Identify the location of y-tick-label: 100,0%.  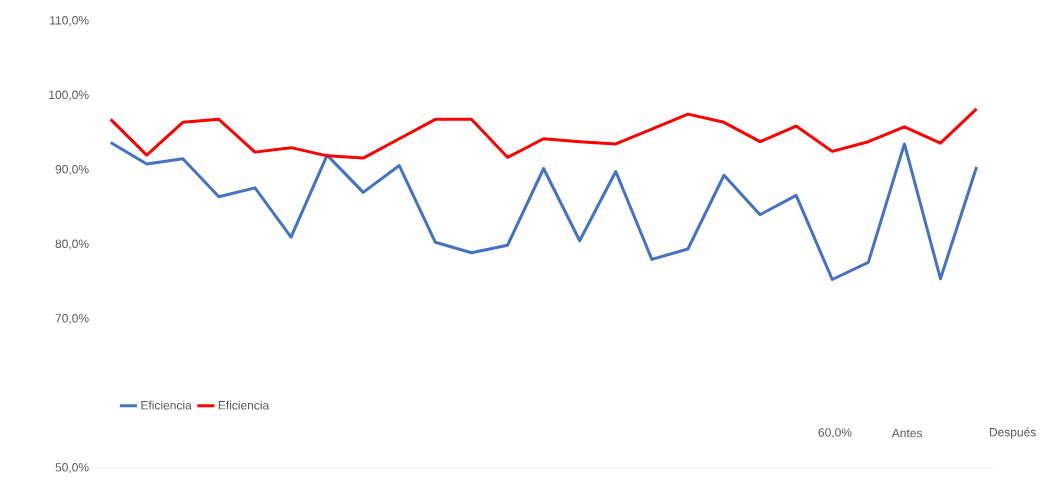
(69, 95).